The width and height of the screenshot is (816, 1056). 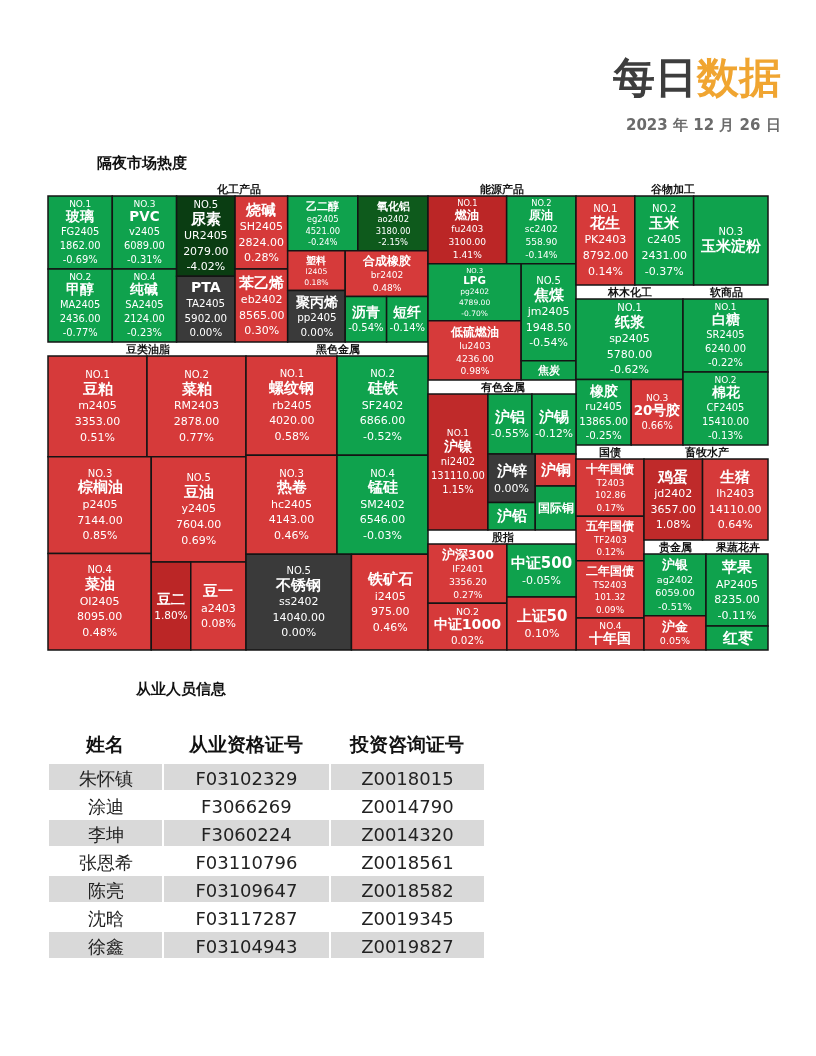 I want to click on data-label: UR2405 2079.00 -4.02%, so click(x=206, y=251).